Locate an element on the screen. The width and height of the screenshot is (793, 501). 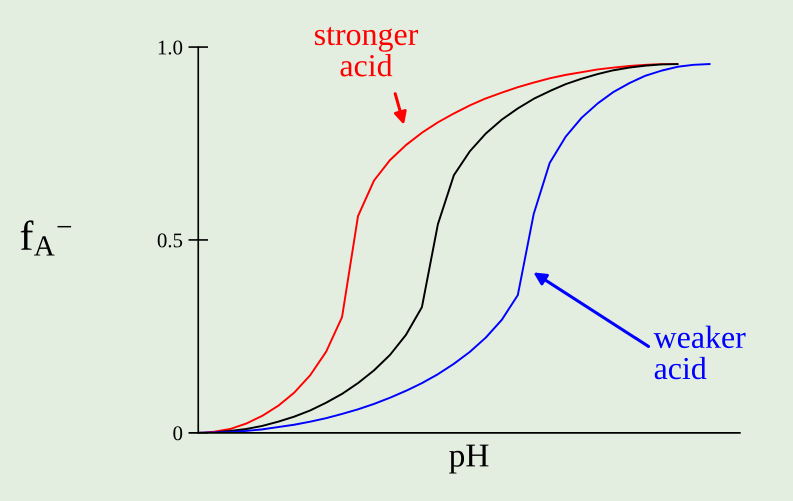
y-axis-title: f$_{A}$$^{−}$ is located at coordinates (46, 238).